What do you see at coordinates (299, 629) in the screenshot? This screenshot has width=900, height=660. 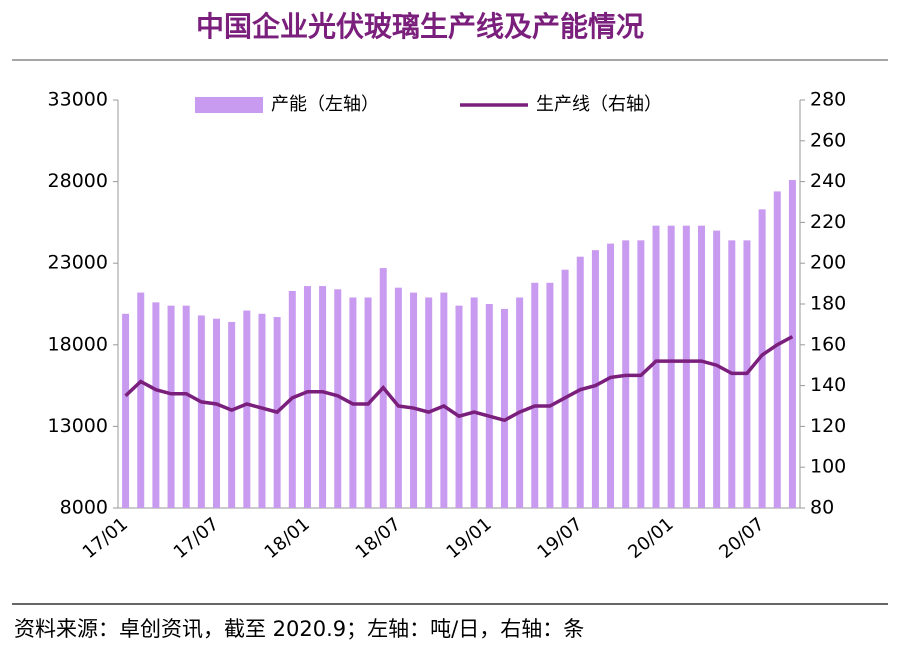 I see `source-note: 资料来源：卓创资讯，截至 2020.9；左轴：吨/日，右轴：条` at bounding box center [299, 629].